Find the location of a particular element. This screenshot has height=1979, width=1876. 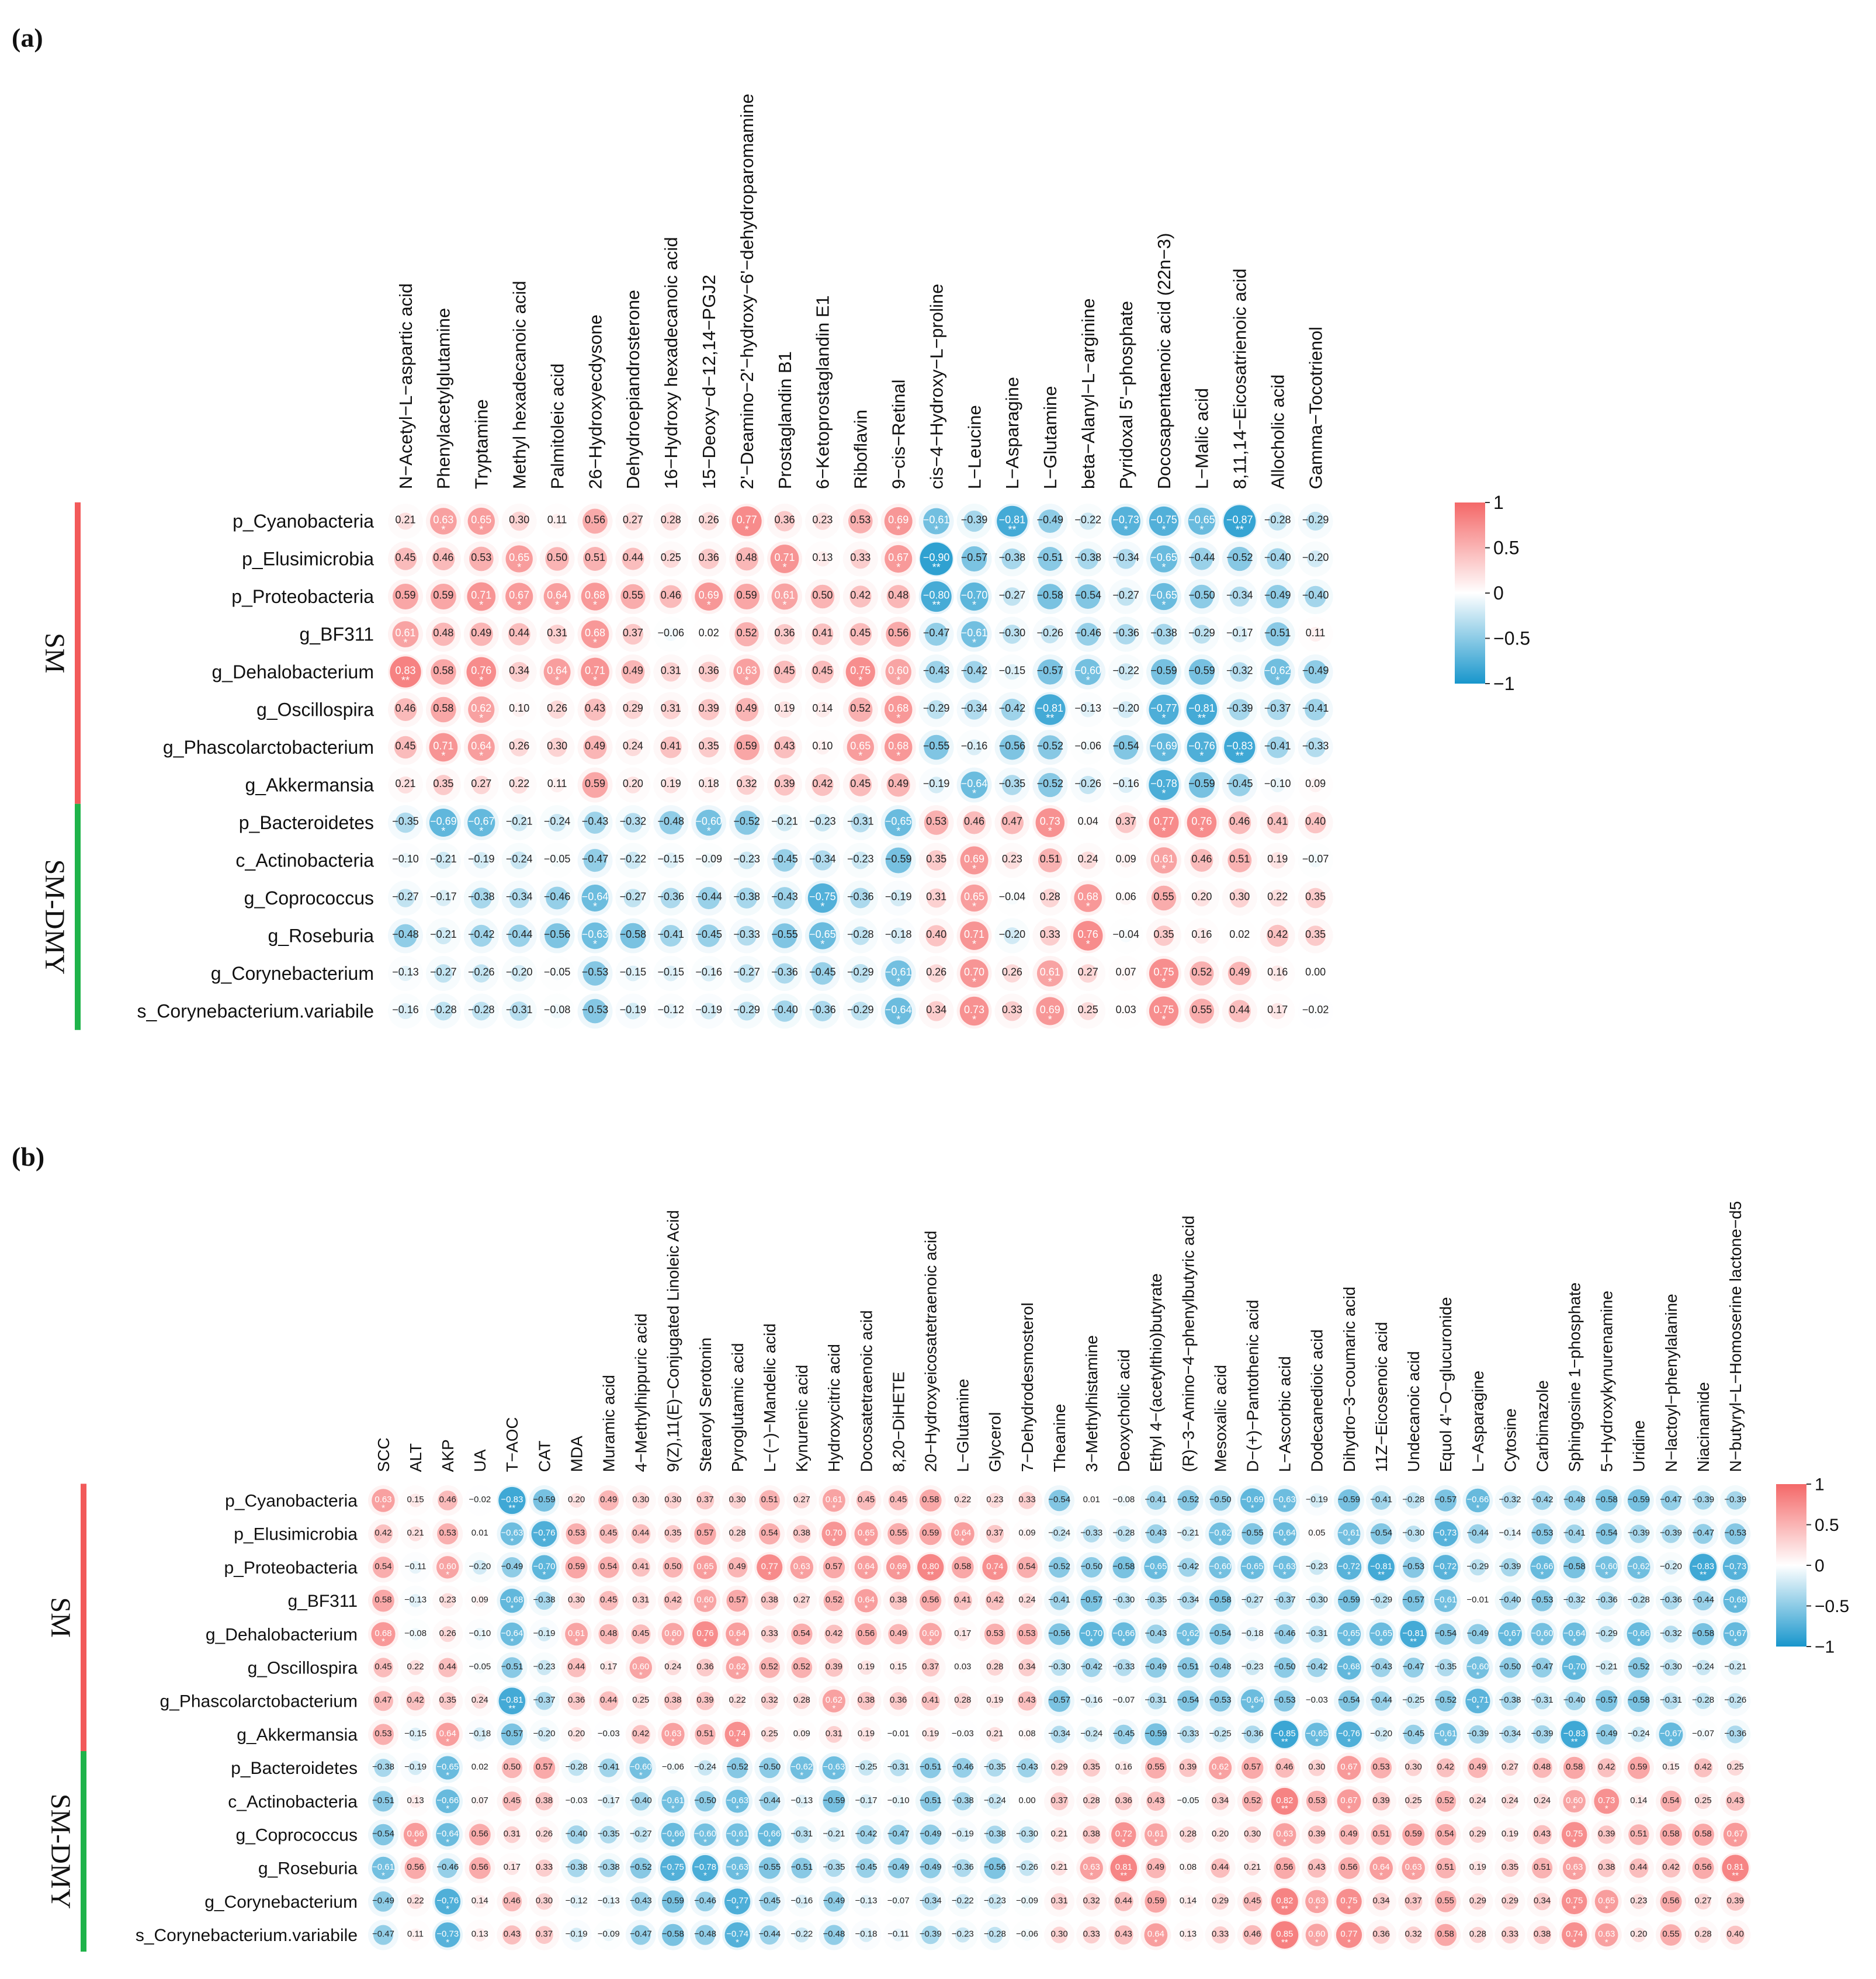

cell-value: 0.45 is located at coordinates (608, 1600).